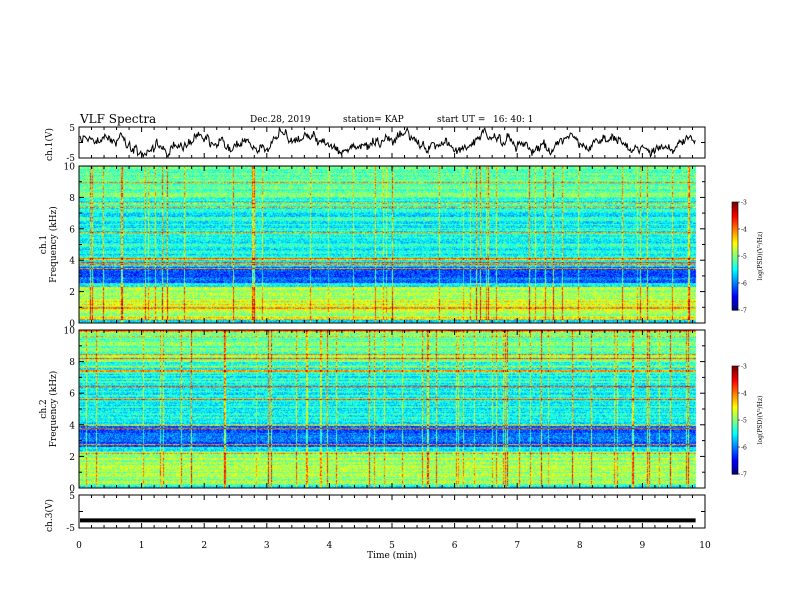  I want to click on x-tick-label: 7, so click(517, 546).